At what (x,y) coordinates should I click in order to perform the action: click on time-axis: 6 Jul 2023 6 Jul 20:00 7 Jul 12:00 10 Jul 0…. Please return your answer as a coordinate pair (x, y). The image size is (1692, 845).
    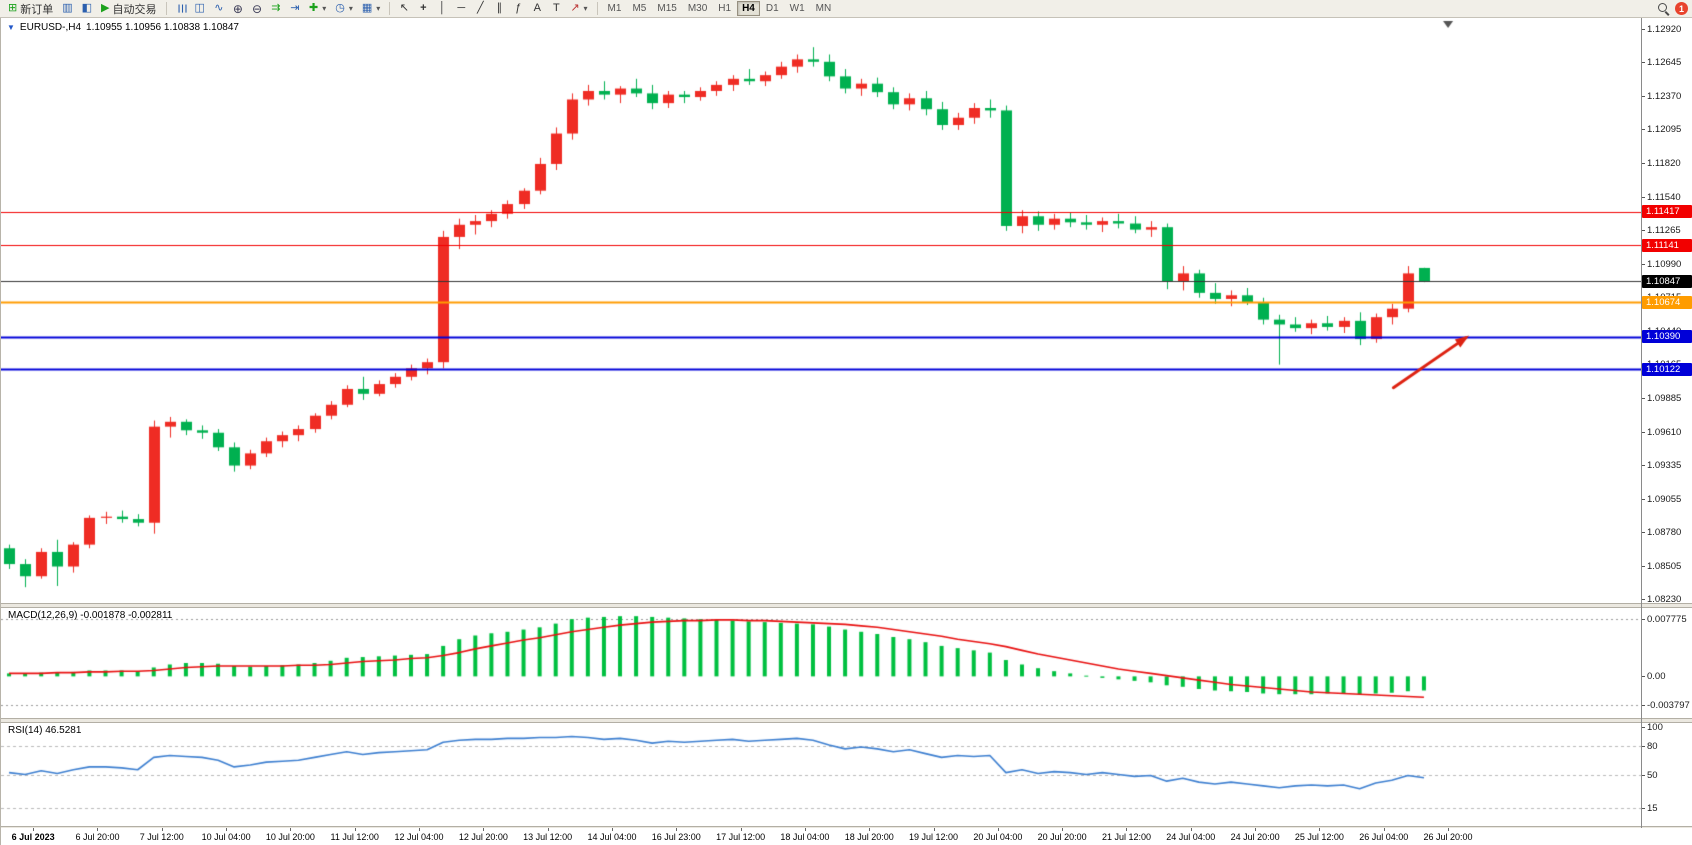
    Looking at the image, I should click on (846, 836).